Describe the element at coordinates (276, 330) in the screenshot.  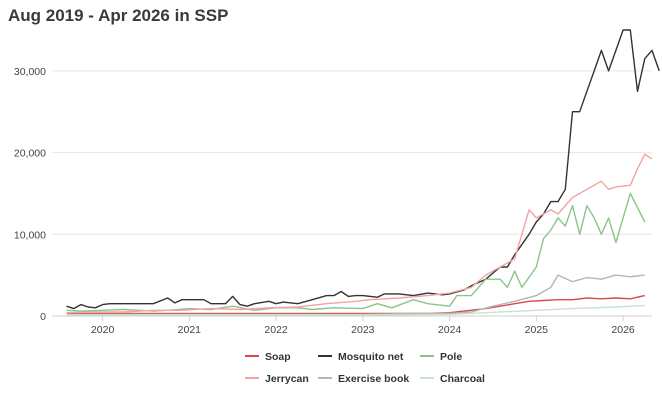
I see `x-tick-label: 2022` at that location.